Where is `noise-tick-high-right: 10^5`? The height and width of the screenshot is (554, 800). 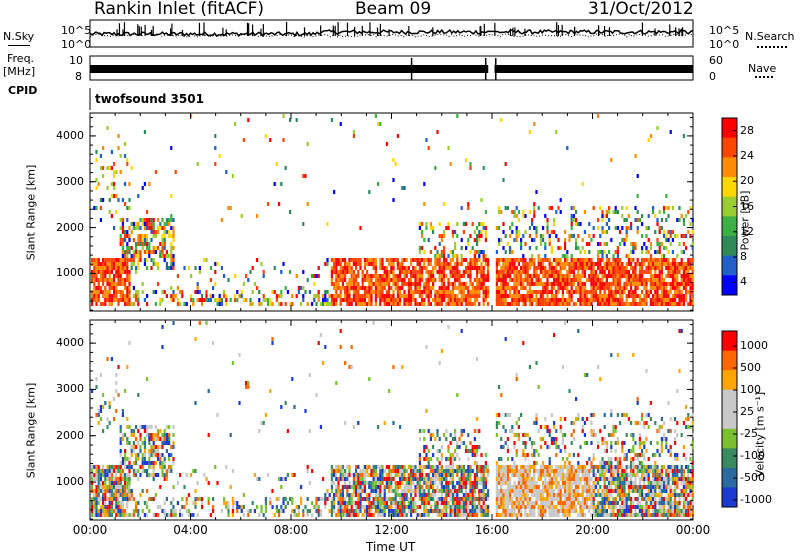
noise-tick-high-right: 10^5 is located at coordinates (724, 30).